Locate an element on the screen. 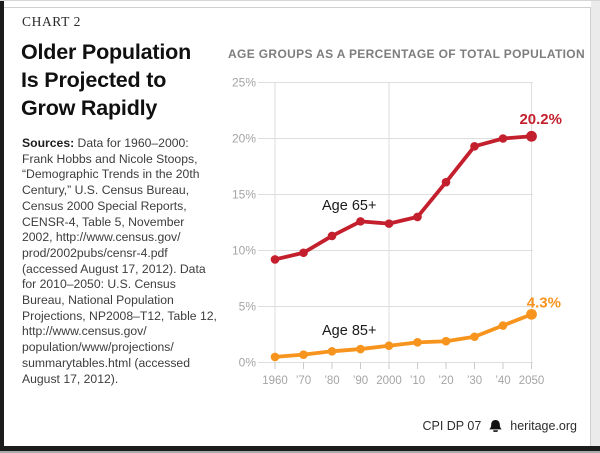 This screenshot has height=453, width=600. liberty-bell-icon is located at coordinates (496, 425).